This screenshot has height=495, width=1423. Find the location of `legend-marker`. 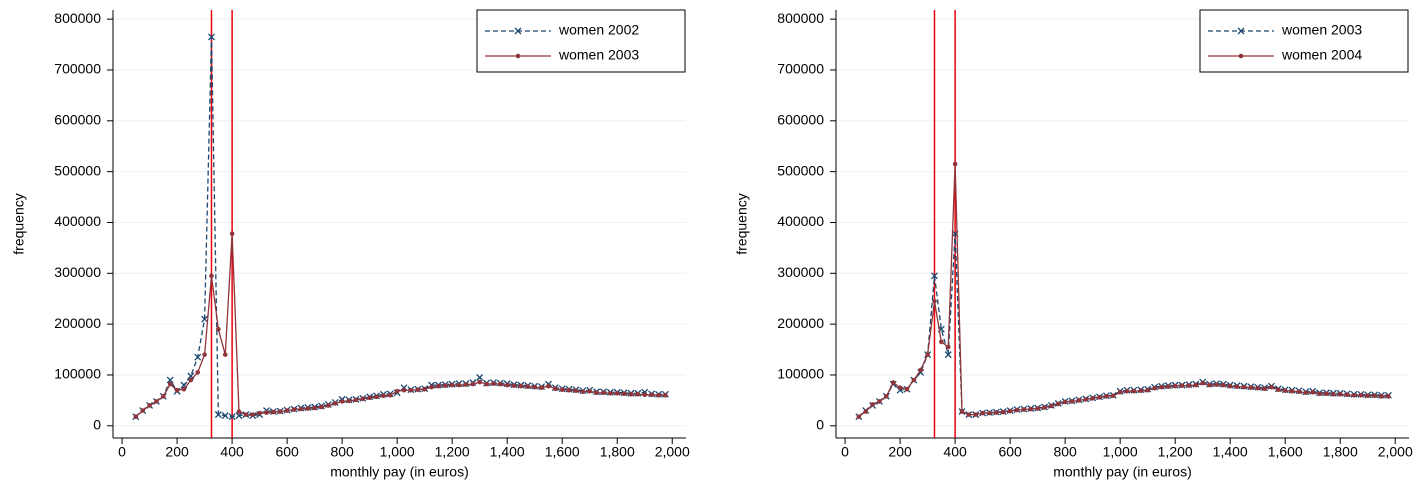

legend-marker is located at coordinates (518, 56).